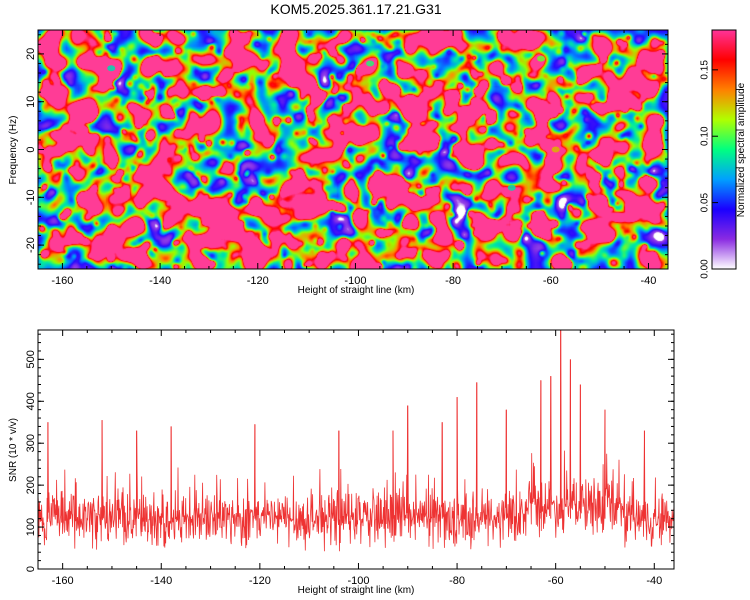  I want to click on colorbar-tick-label: 0.15, so click(705, 70).